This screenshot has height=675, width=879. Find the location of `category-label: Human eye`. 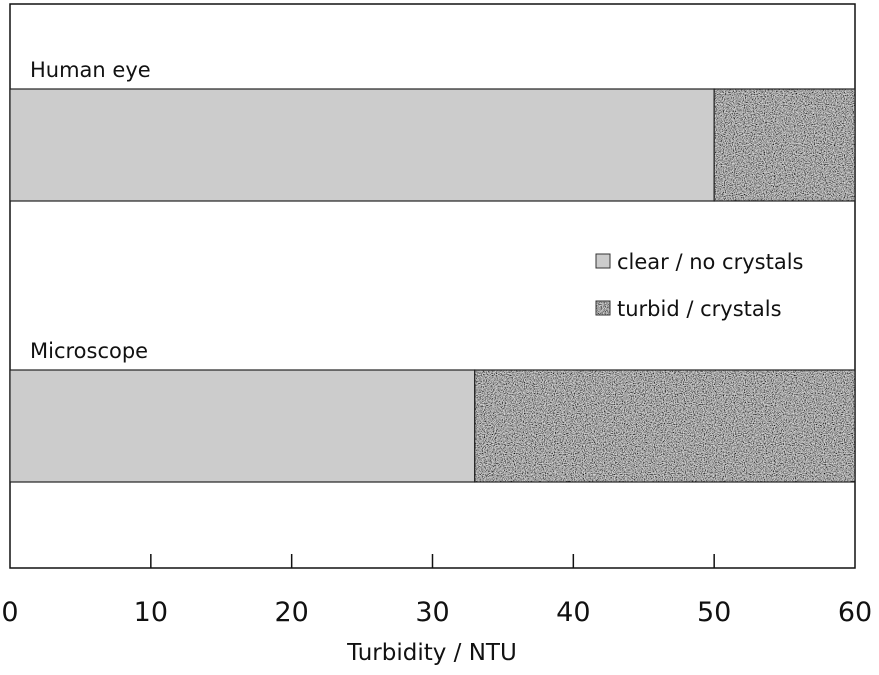

category-label: Human eye is located at coordinates (90, 70).